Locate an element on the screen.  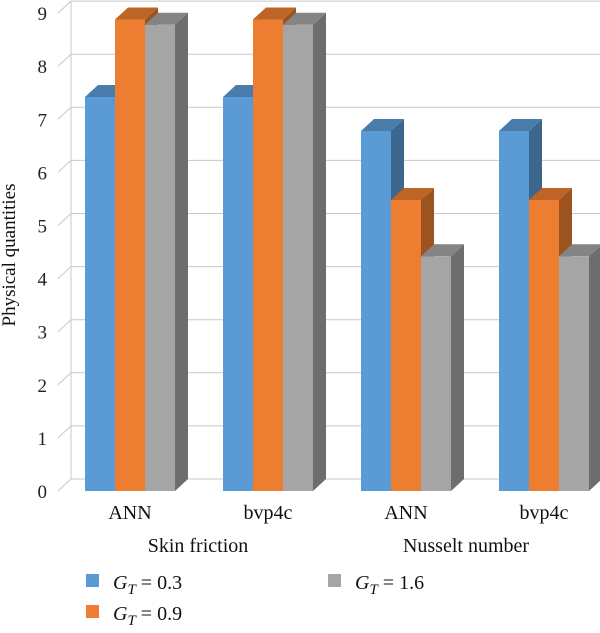
y-tick-label: 7 is located at coordinates (43, 120).